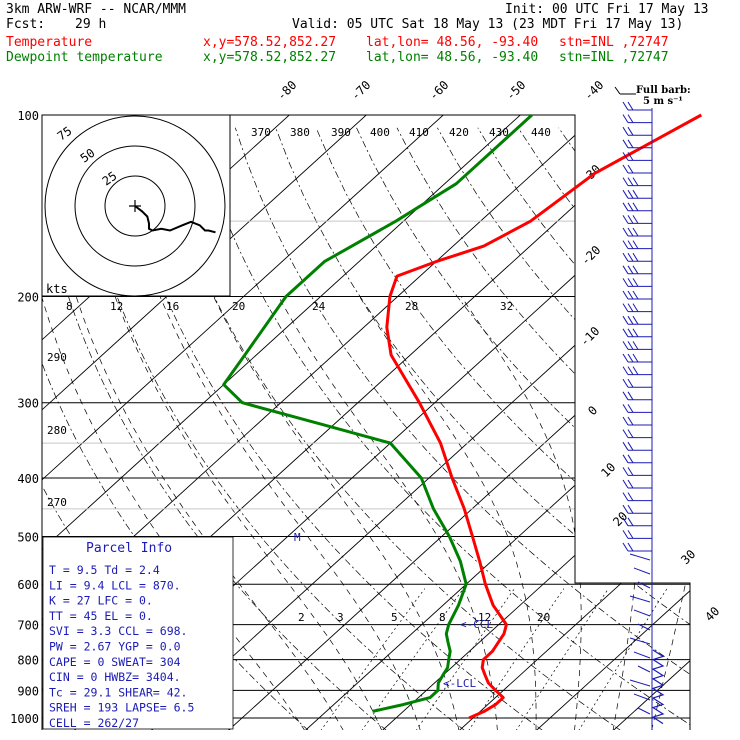 Image resolution: width=740 pixels, height=740 pixels. Describe the element at coordinates (499, 132) in the screenshot. I see `theta-label: 430` at that location.